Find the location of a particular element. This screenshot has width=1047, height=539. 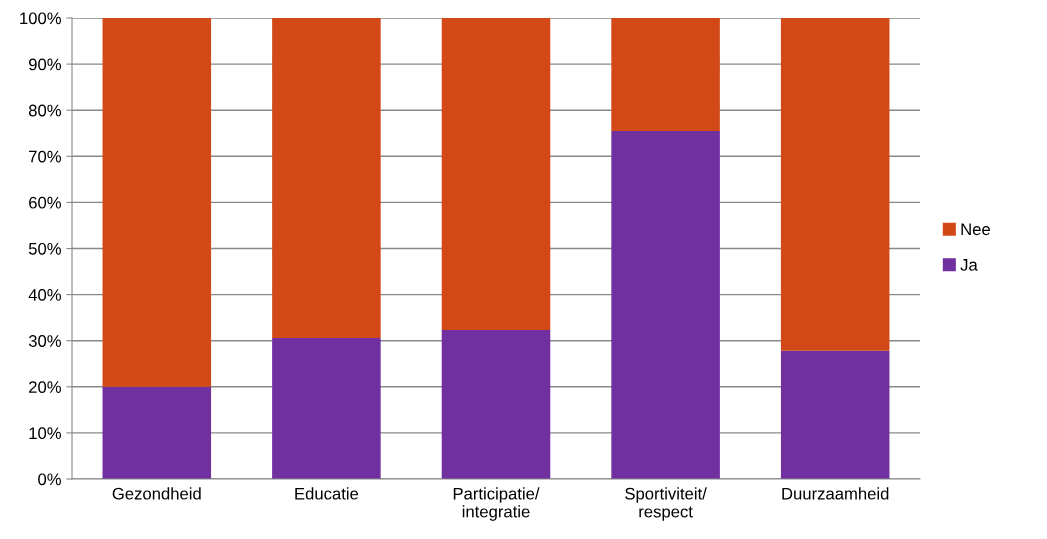

x-tick-label: Duurzaamheid is located at coordinates (835, 493).